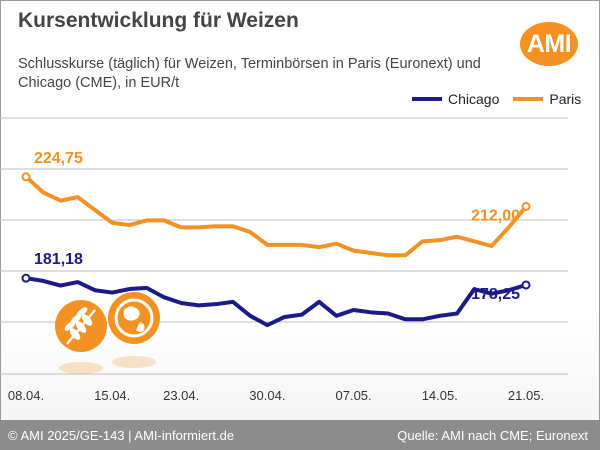 This screenshot has height=450, width=600. Describe the element at coordinates (549, 44) in the screenshot. I see `ami-logo: AMI` at that location.